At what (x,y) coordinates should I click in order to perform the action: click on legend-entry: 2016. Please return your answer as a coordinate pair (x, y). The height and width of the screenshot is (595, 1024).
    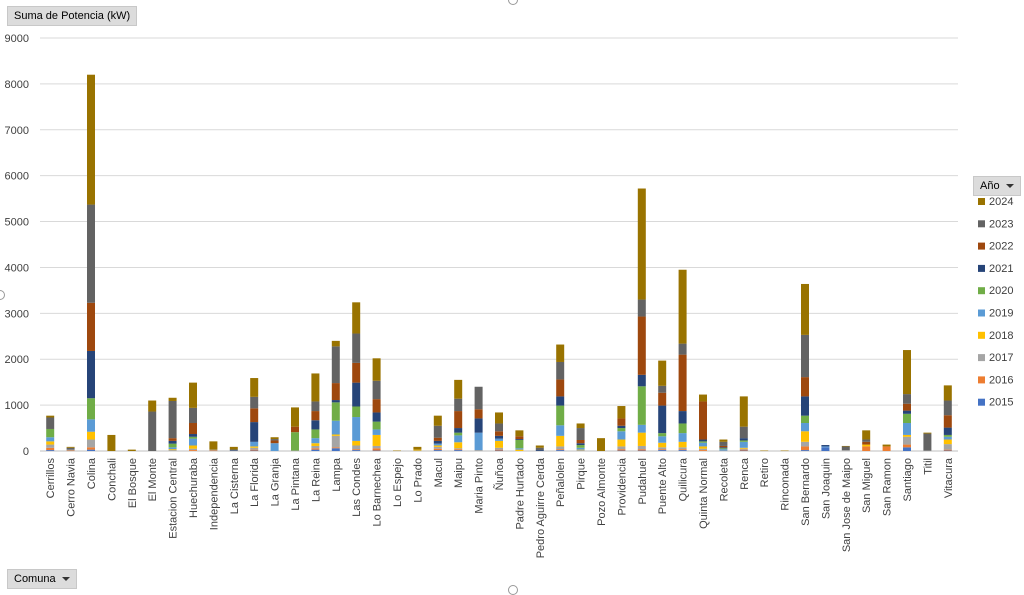
    Looking at the image, I should click on (1001, 380).